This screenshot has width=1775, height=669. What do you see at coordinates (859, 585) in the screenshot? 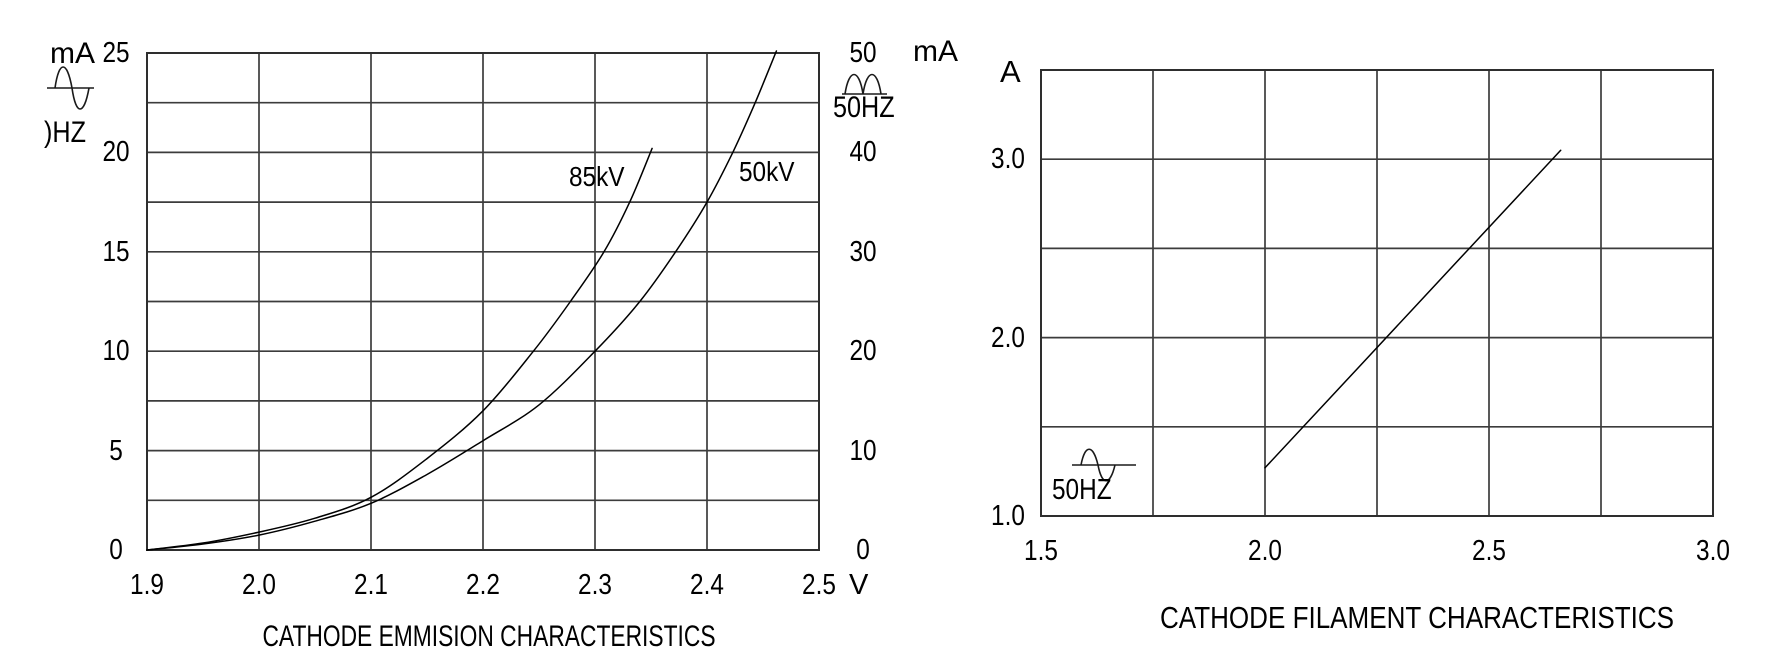
I see `emission-x-axis-unit: V` at bounding box center [859, 585].